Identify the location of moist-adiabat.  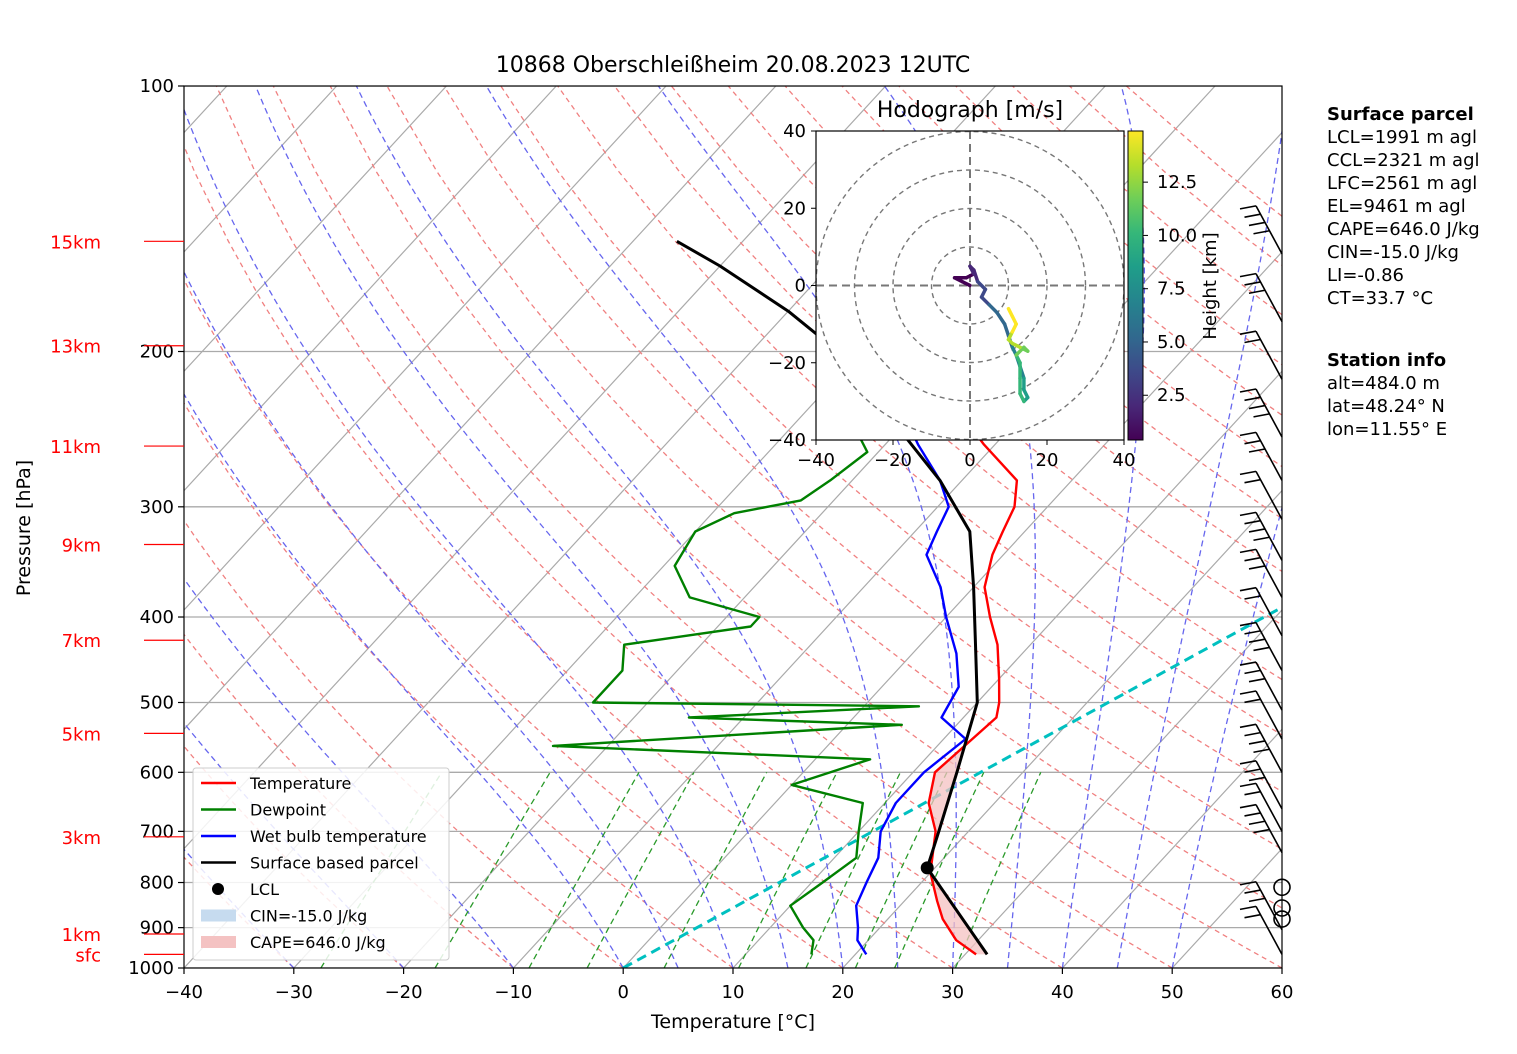
(349, 772).